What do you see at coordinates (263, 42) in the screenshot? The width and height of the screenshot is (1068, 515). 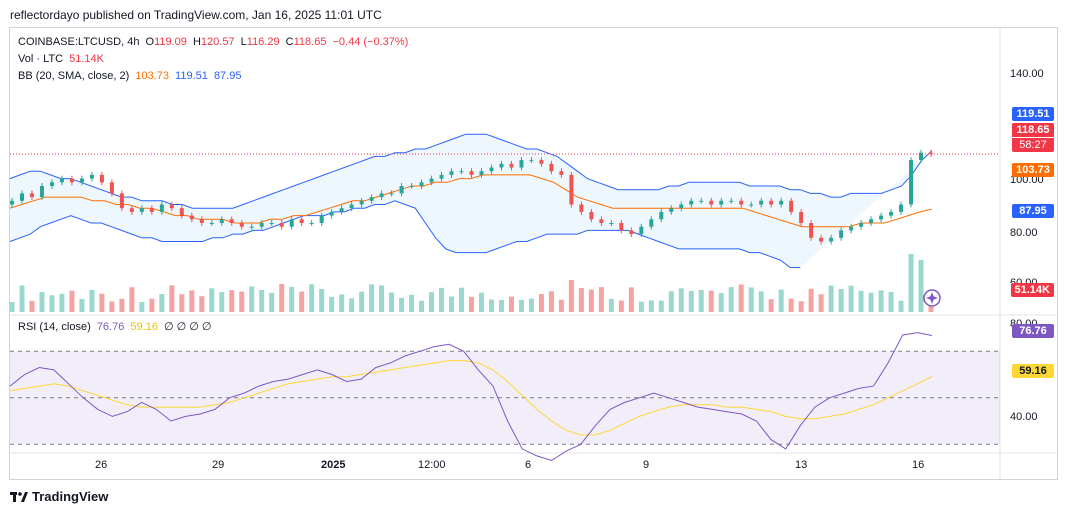 I see `low-value: 116.29` at bounding box center [263, 42].